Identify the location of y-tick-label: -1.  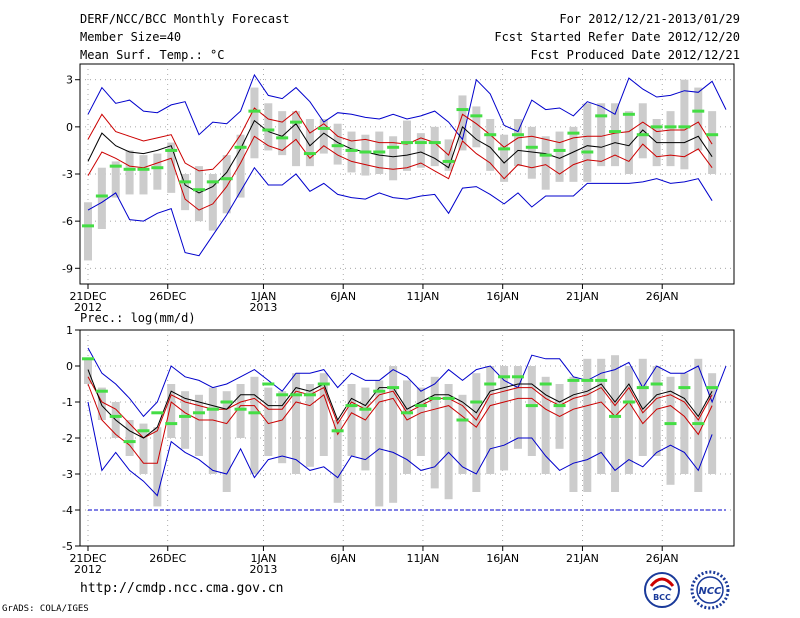
(67, 402).